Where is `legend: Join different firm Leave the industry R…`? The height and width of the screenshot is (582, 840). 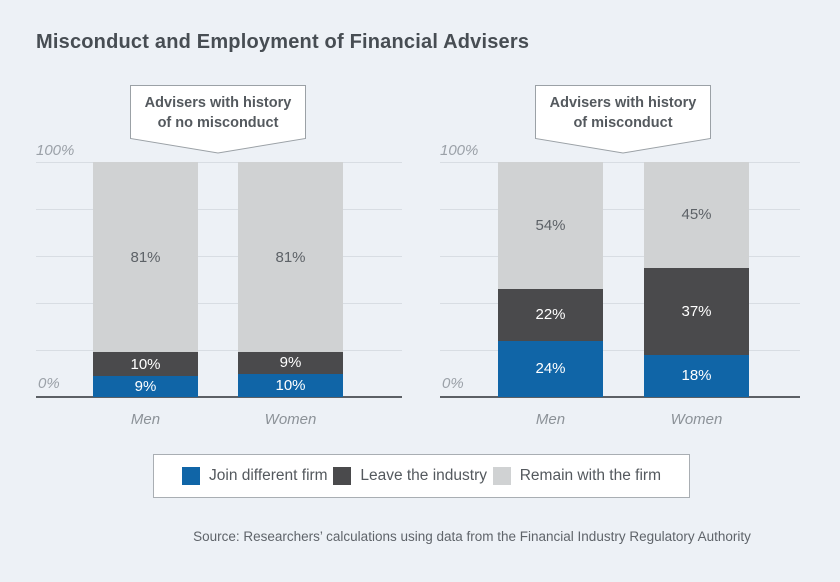 legend: Join different firm Leave the industry R… is located at coordinates (421, 476).